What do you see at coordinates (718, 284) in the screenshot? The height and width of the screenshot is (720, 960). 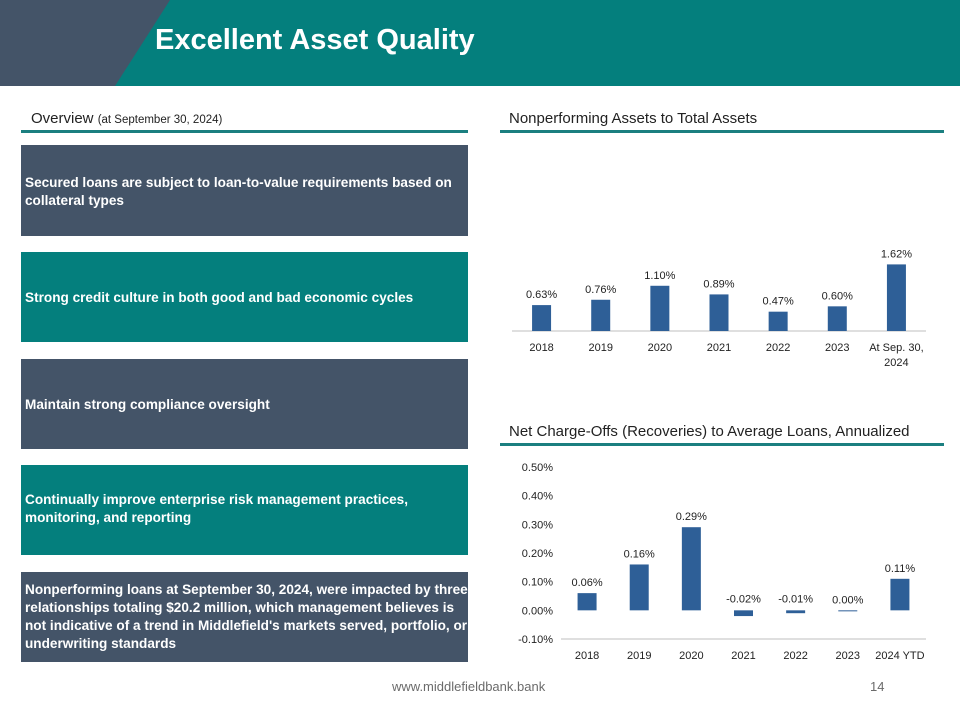 I see `chart0-data-label: 0.89%` at bounding box center [718, 284].